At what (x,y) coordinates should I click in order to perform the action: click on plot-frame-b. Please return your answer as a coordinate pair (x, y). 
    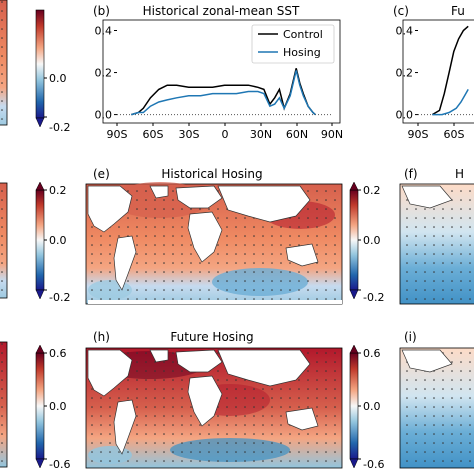
    Looking at the image, I should click on (221, 71).